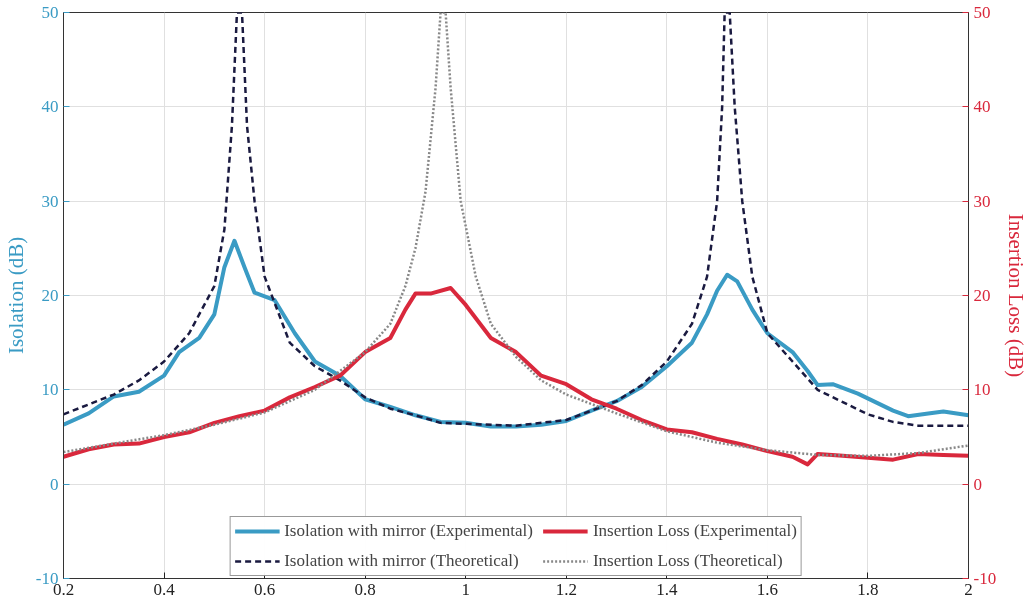 The width and height of the screenshot is (1031, 597). I want to click on y2-tick-label: 30, so click(982, 201).